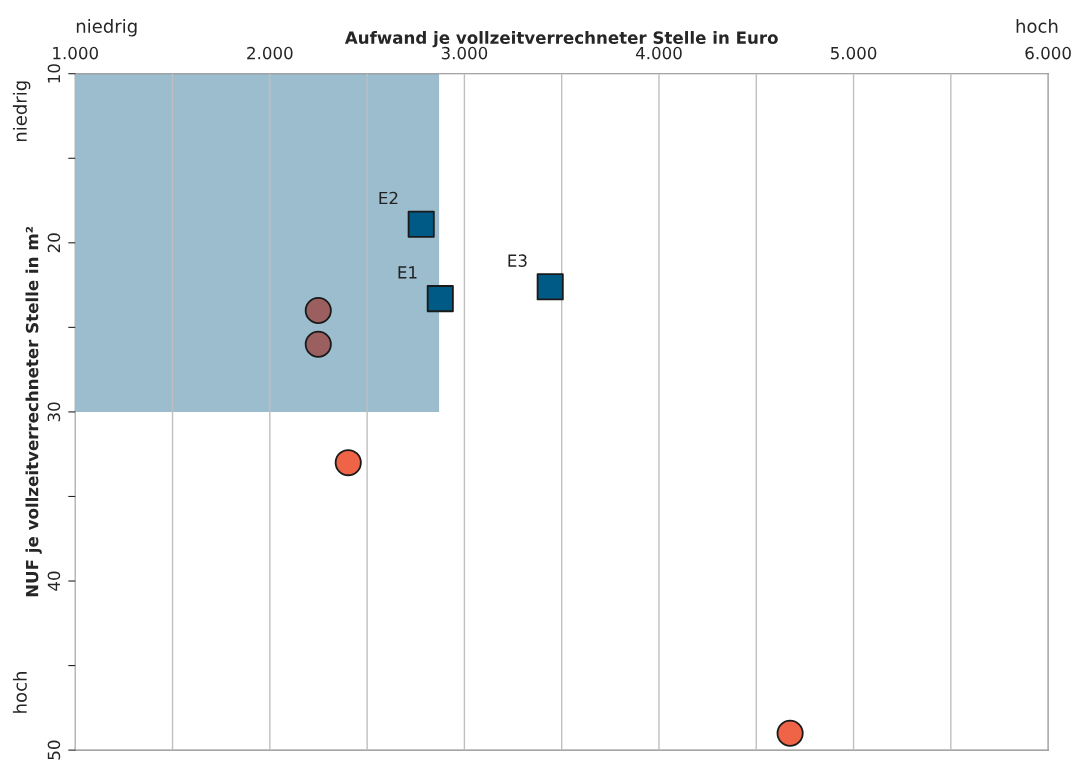 The height and width of the screenshot is (760, 1075). Describe the element at coordinates (54, 581) in the screenshot. I see `y-tick-label: 40` at that location.